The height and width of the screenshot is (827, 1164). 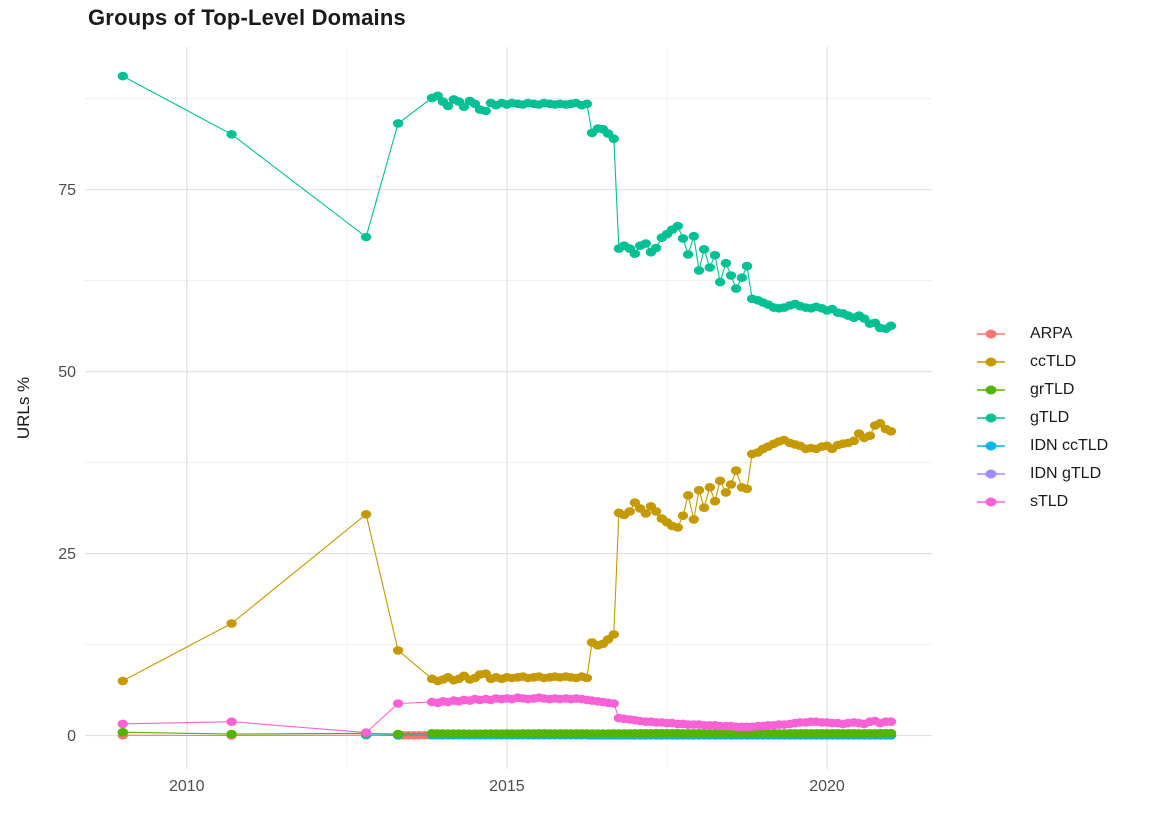 I want to click on legend-key-idn-cctld, so click(x=991, y=446).